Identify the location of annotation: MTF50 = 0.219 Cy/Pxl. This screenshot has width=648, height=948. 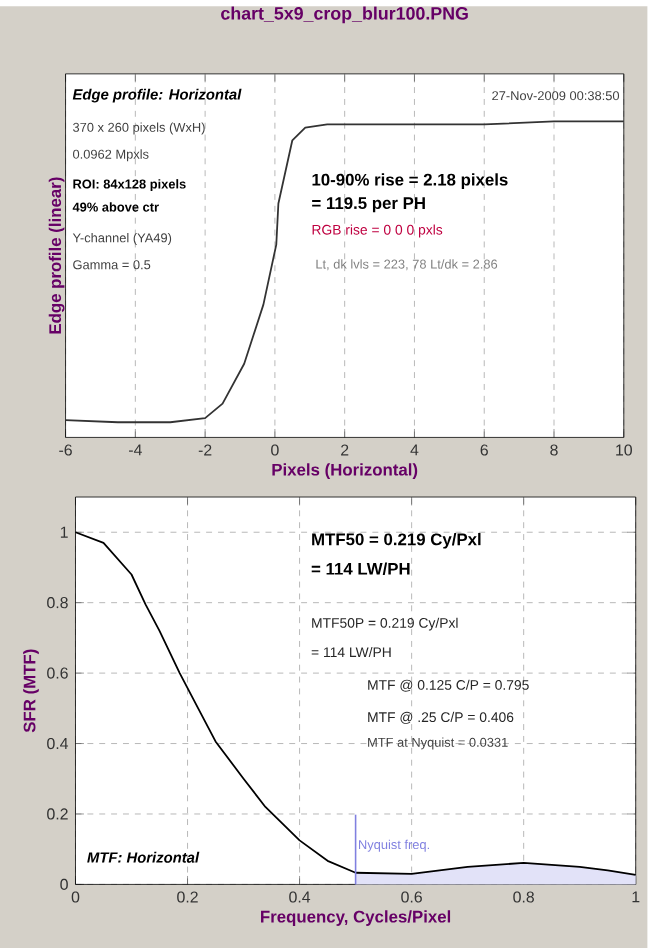
(396, 540).